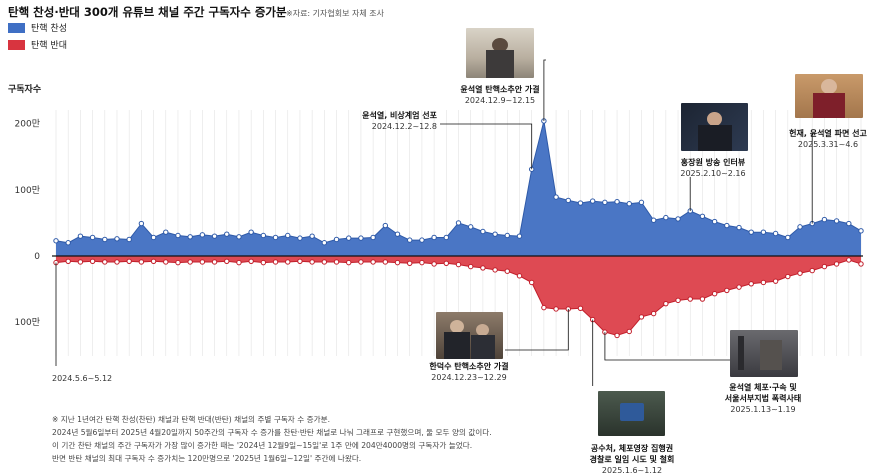 The width and height of the screenshot is (870, 475). Describe the element at coordinates (468, 366) in the screenshot. I see `annotation-title: 한덕수 탄핵소추안 가결` at that location.